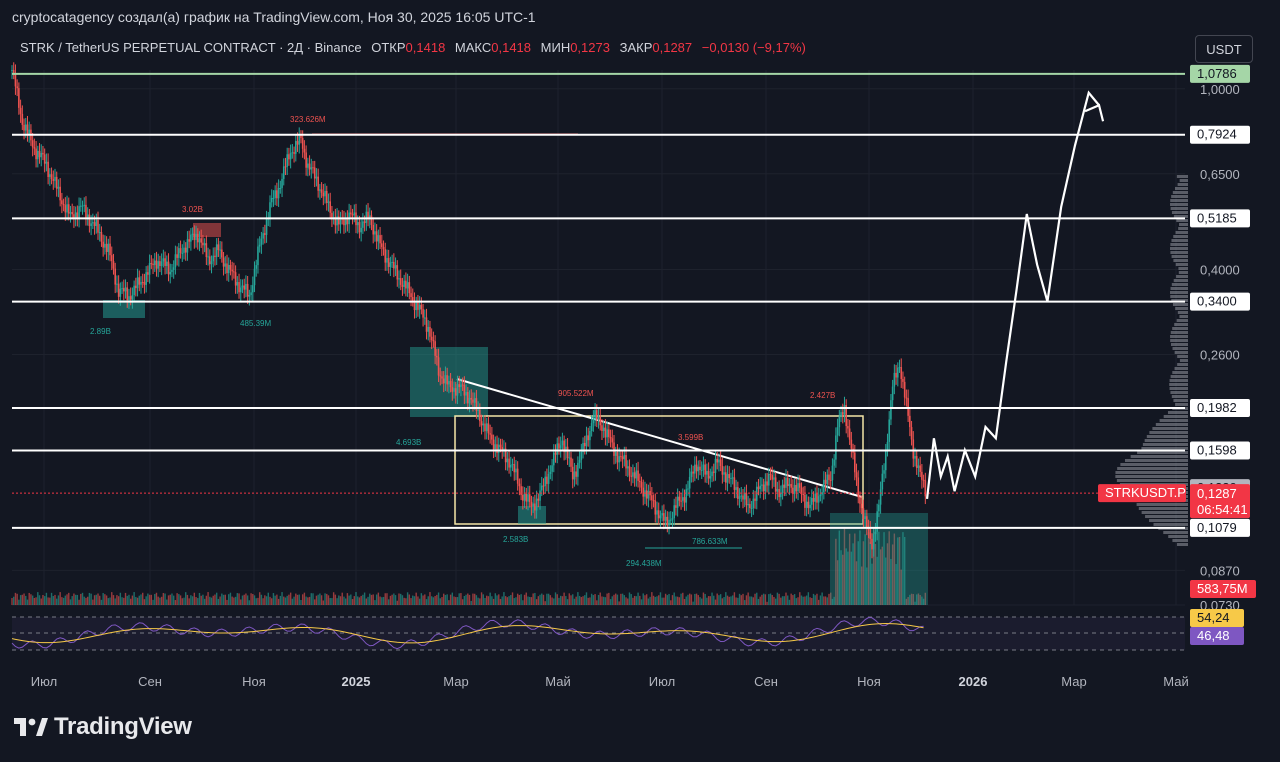  I want to click on currency-button: USDT, so click(1224, 49).